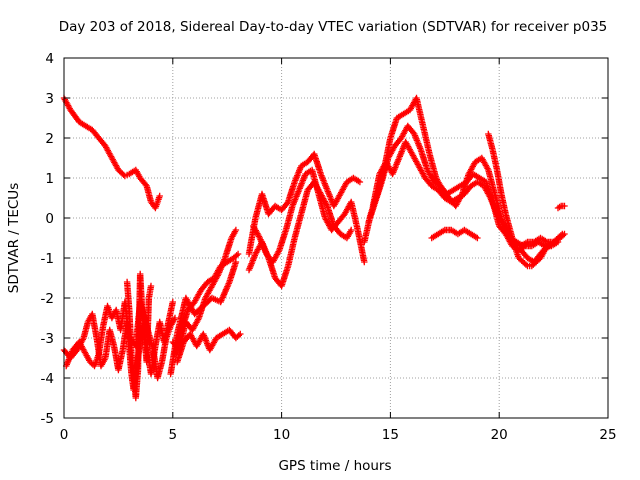 Image resolution: width=640 pixels, height=480 pixels. I want to click on x-tick-label: 15, so click(390, 435).